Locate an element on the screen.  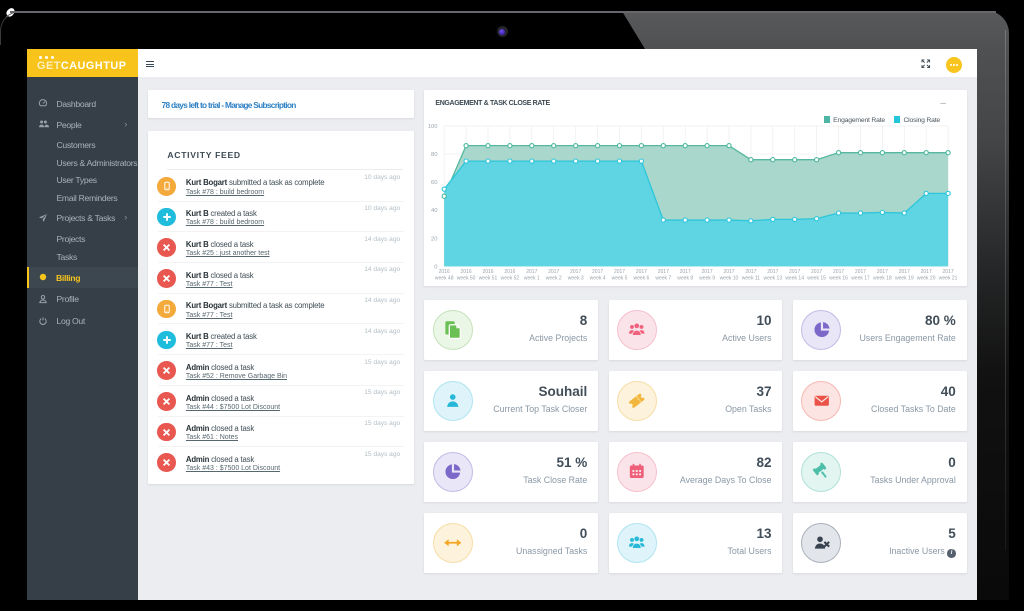
svg-text: week 8 is located at coordinates (686, 279).